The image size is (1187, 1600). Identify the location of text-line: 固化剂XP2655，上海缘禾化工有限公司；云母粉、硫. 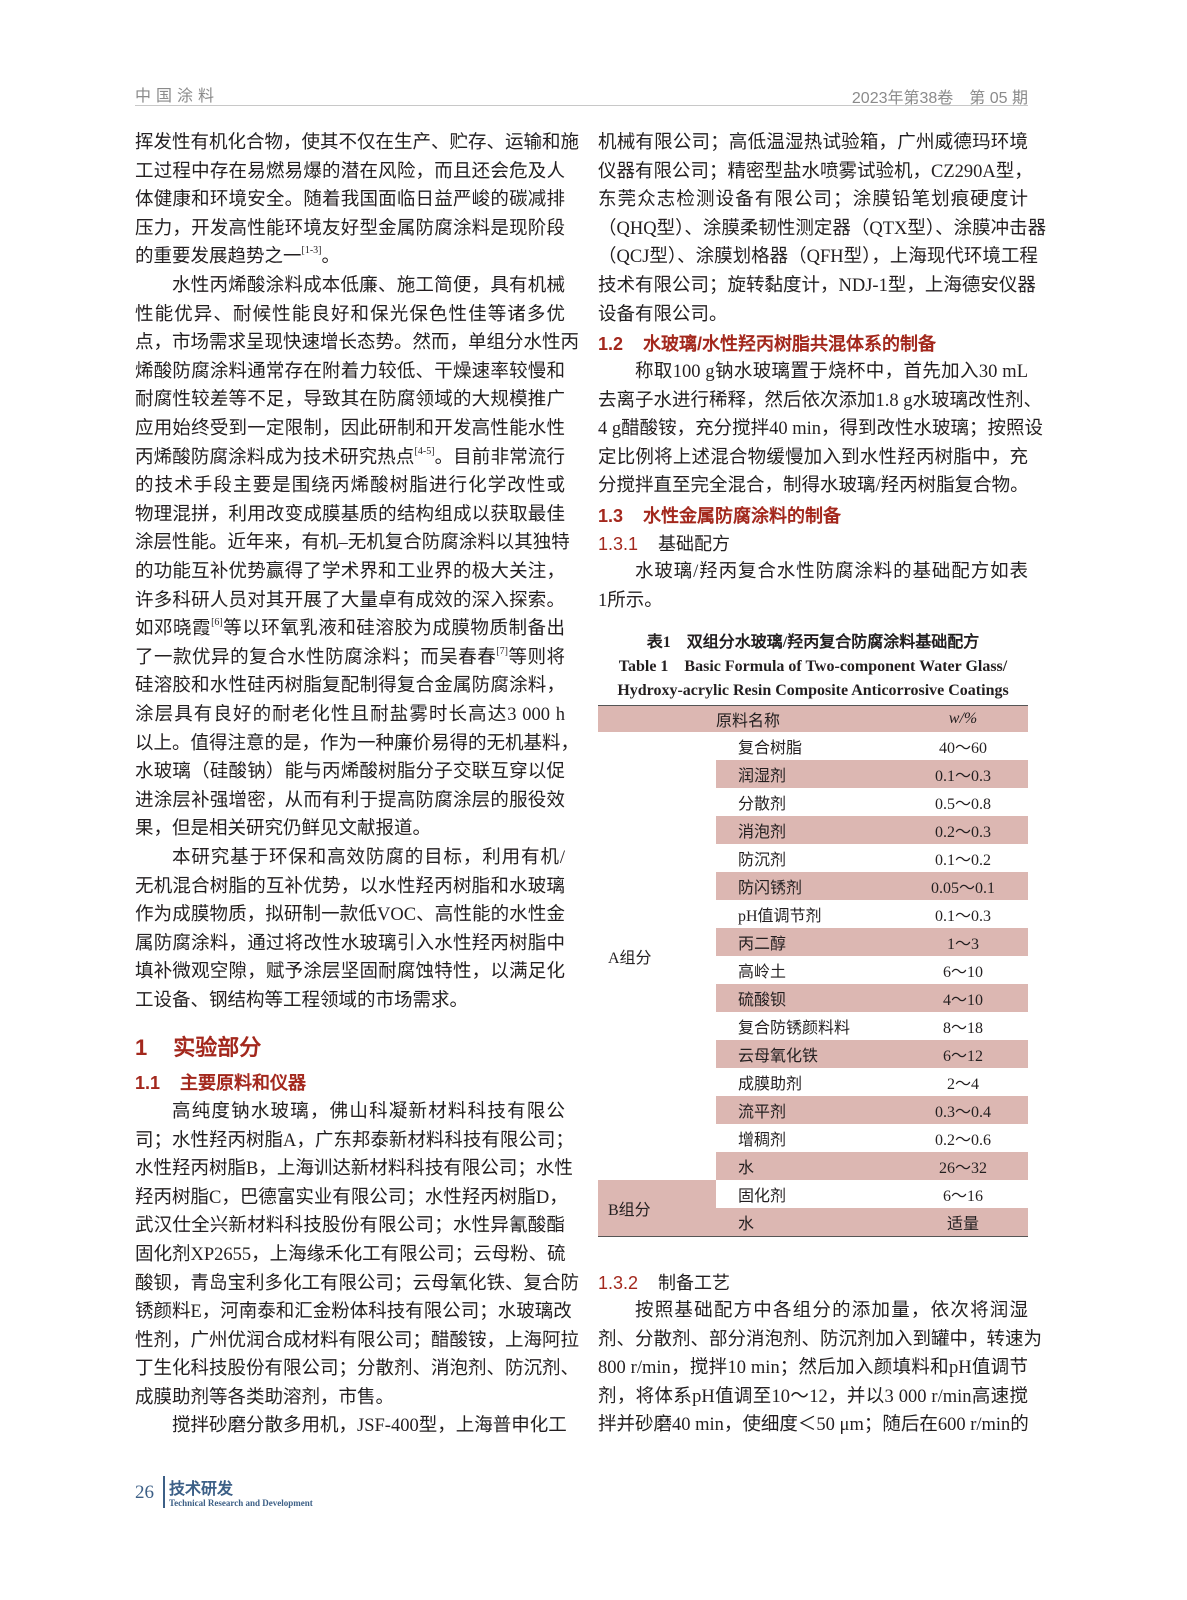
(350, 1255).